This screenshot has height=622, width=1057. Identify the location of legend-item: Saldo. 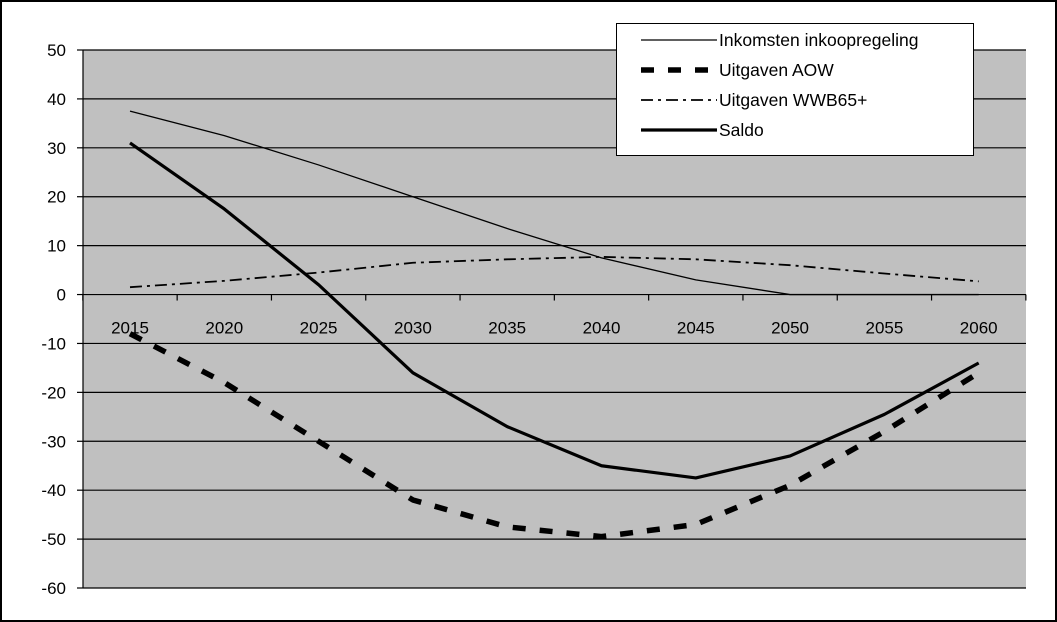
(795, 131).